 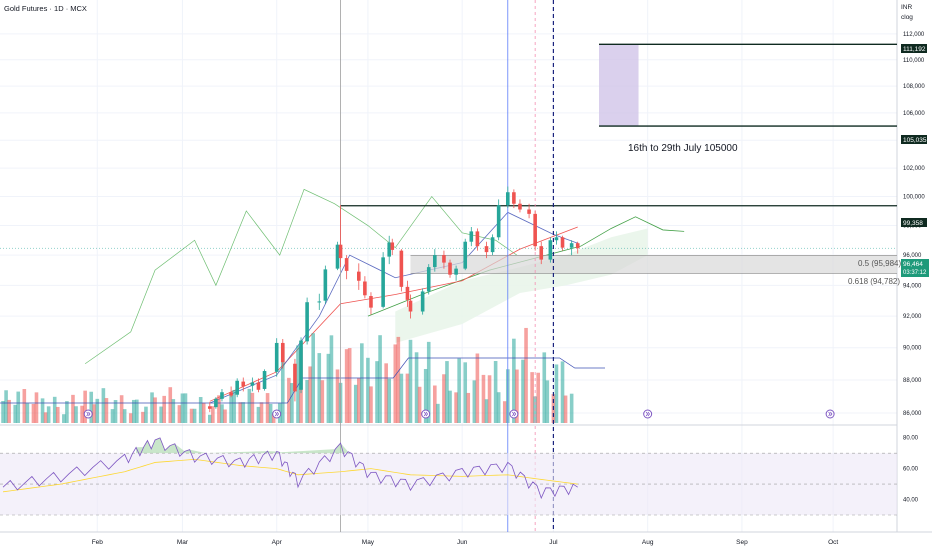 I want to click on price-tag-resistance, so click(x=914, y=222).